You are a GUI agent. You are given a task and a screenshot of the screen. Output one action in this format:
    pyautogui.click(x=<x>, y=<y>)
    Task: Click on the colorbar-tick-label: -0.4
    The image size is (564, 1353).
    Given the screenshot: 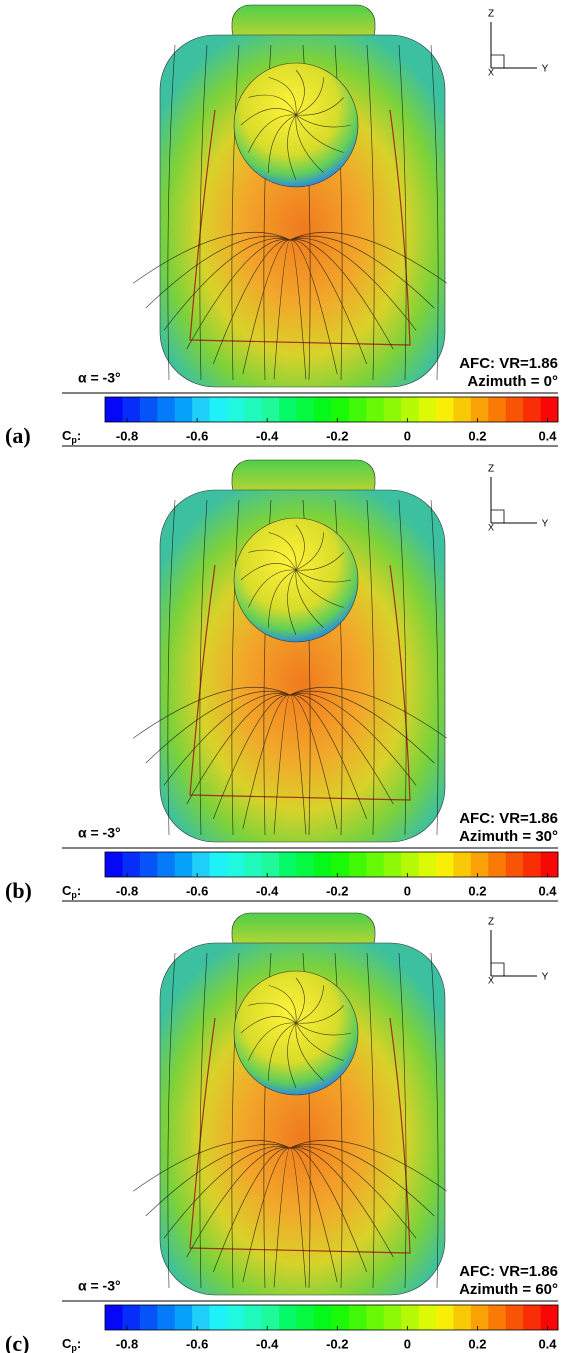 What is the action you would take?
    pyautogui.click(x=267, y=1343)
    